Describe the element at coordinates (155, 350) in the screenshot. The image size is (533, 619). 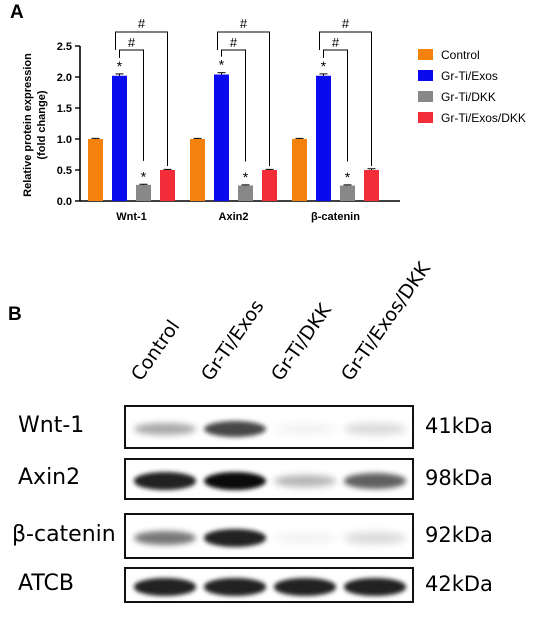
I see `lane-label: Control` at that location.